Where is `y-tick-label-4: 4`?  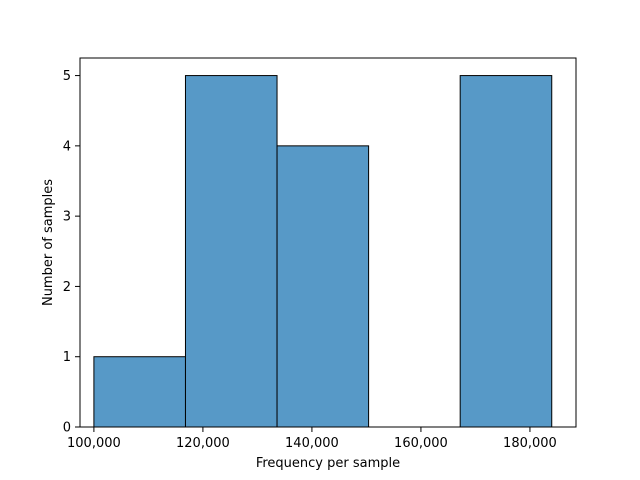 y-tick-label-4: 4 is located at coordinates (67, 146).